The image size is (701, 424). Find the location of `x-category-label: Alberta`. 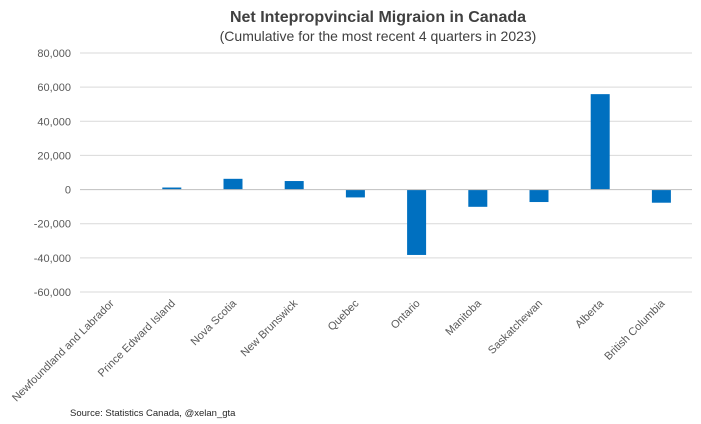

x-category-label: Alberta is located at coordinates (590, 314).